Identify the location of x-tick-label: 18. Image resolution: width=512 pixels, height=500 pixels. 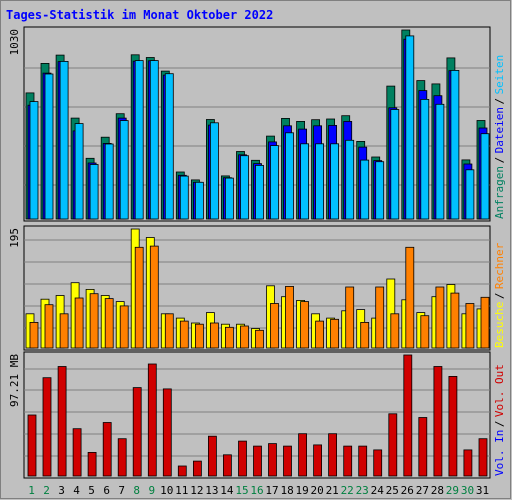
(286, 490).